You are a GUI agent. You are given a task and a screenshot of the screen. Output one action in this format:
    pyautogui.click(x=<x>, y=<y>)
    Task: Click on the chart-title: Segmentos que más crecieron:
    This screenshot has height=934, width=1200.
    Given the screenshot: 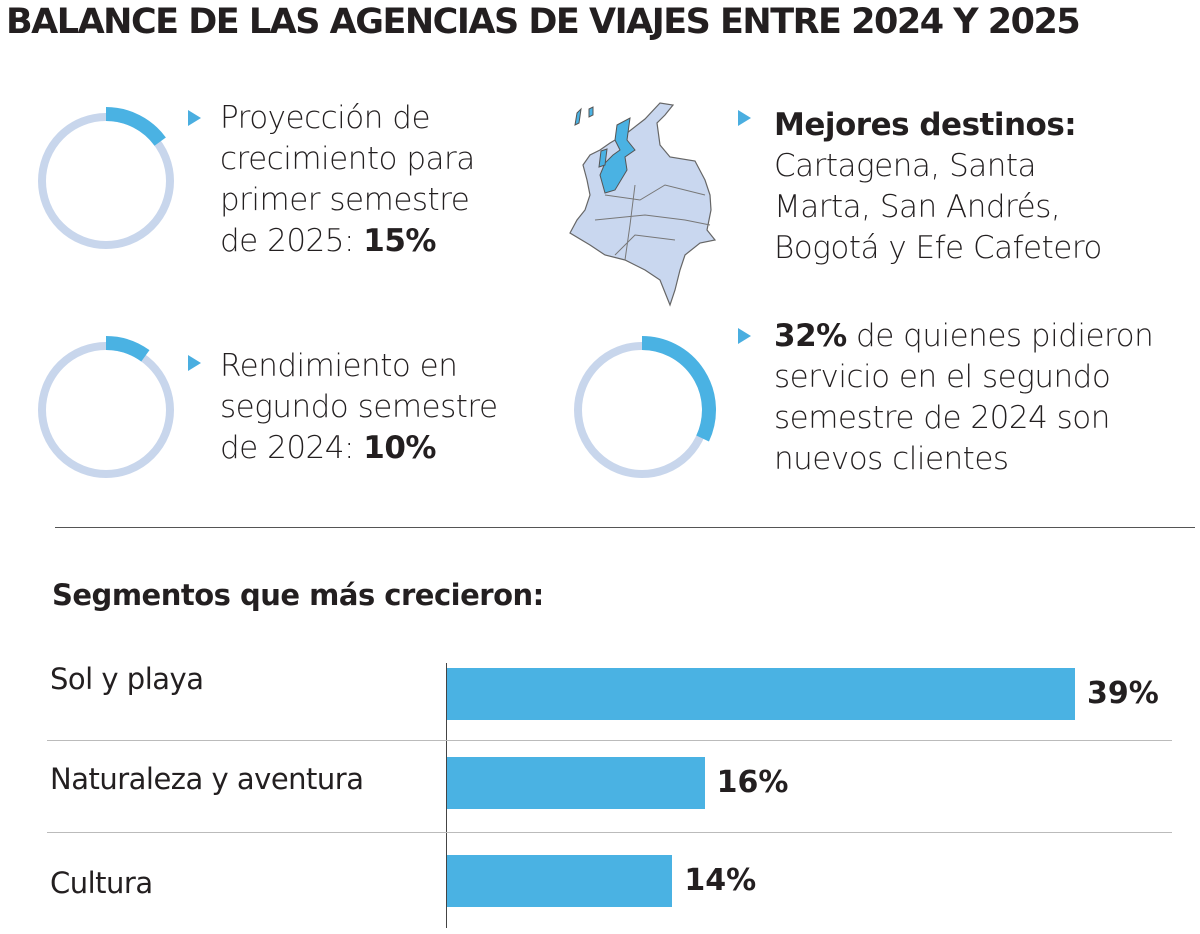 What is the action you would take?
    pyautogui.click(x=298, y=595)
    